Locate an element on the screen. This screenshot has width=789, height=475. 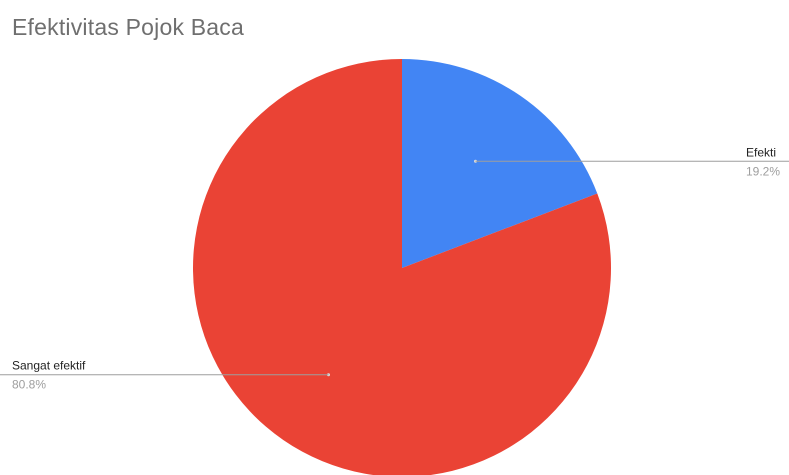
slice-label: Efekti is located at coordinates (761, 152).